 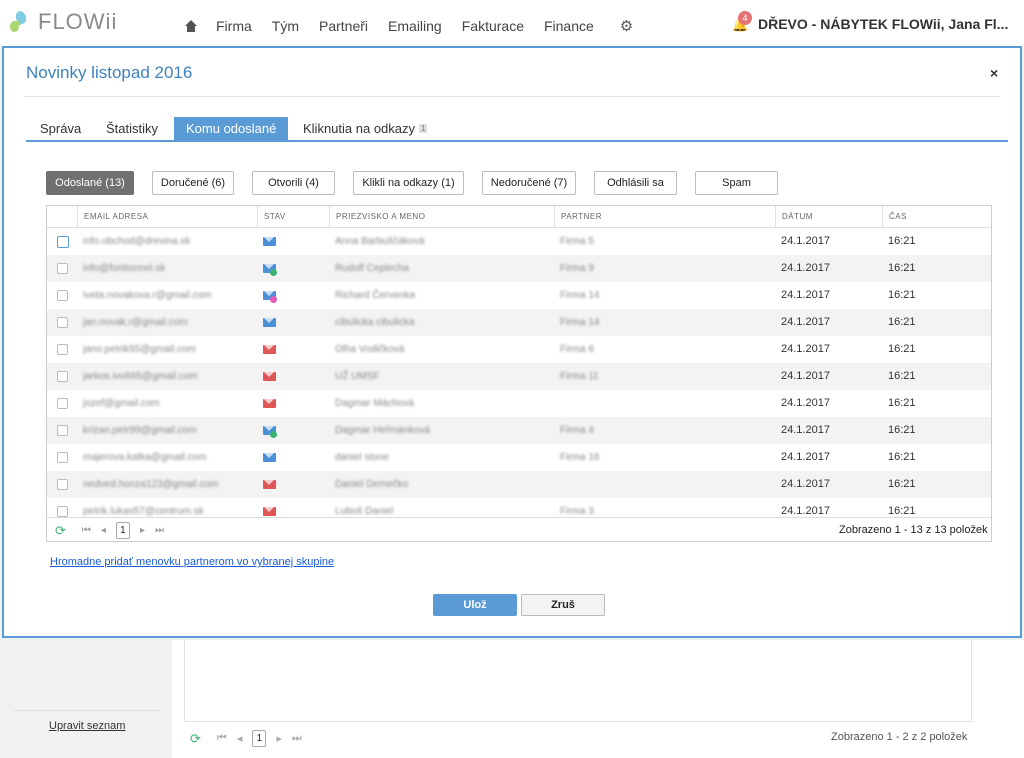 What do you see at coordinates (580, 322) in the screenshot?
I see `cell-partner: Firma 14` at bounding box center [580, 322].